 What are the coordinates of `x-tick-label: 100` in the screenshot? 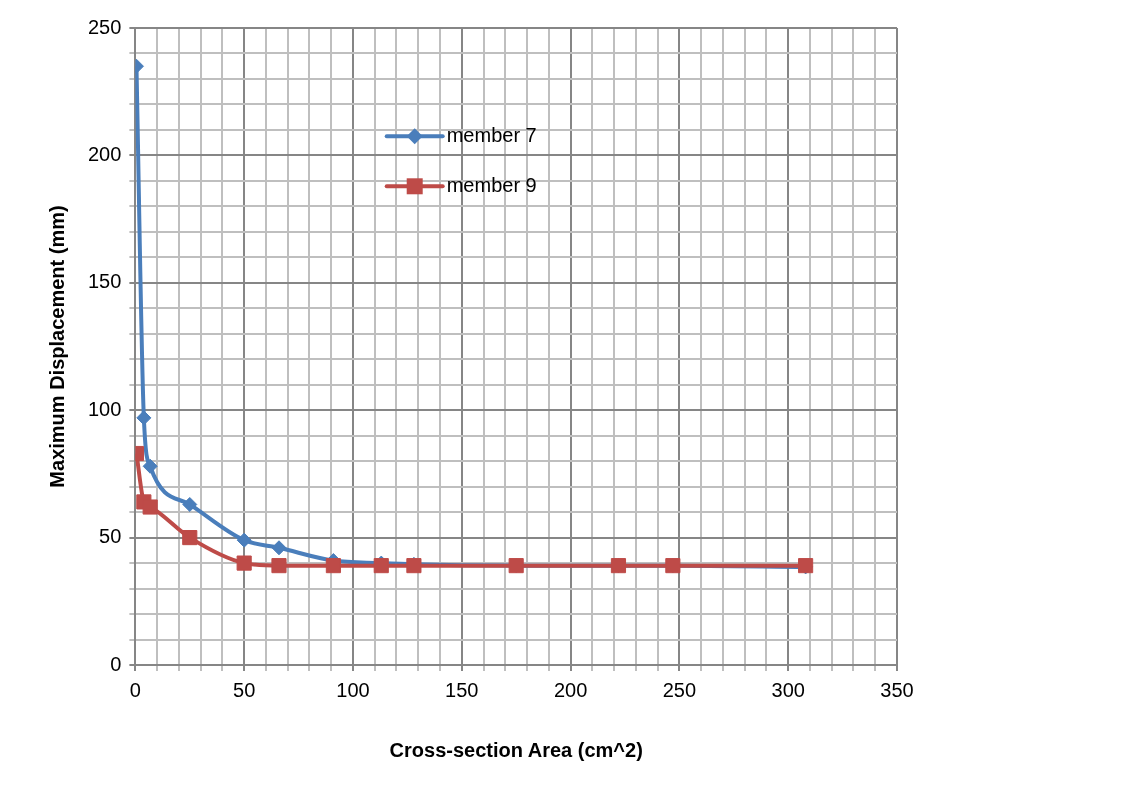 It's located at (353, 689).